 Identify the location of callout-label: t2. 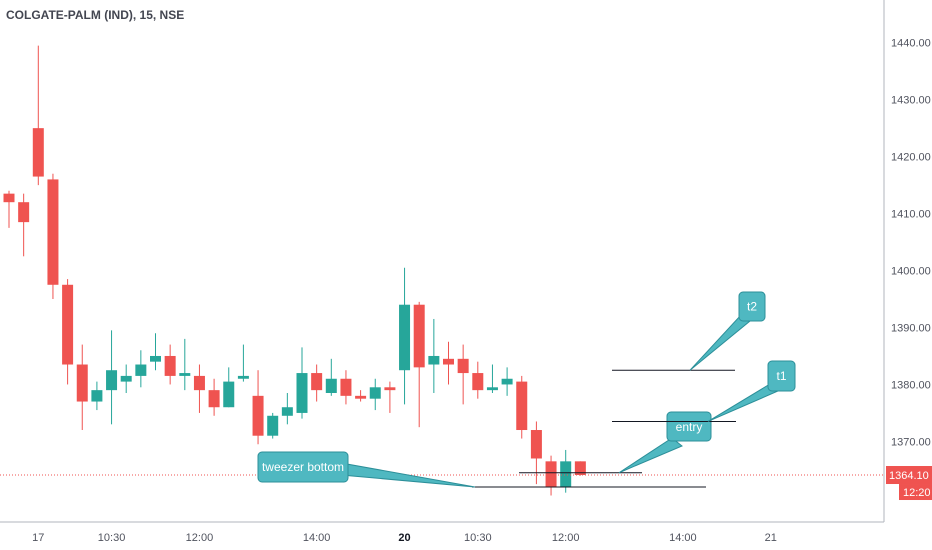
(752, 307).